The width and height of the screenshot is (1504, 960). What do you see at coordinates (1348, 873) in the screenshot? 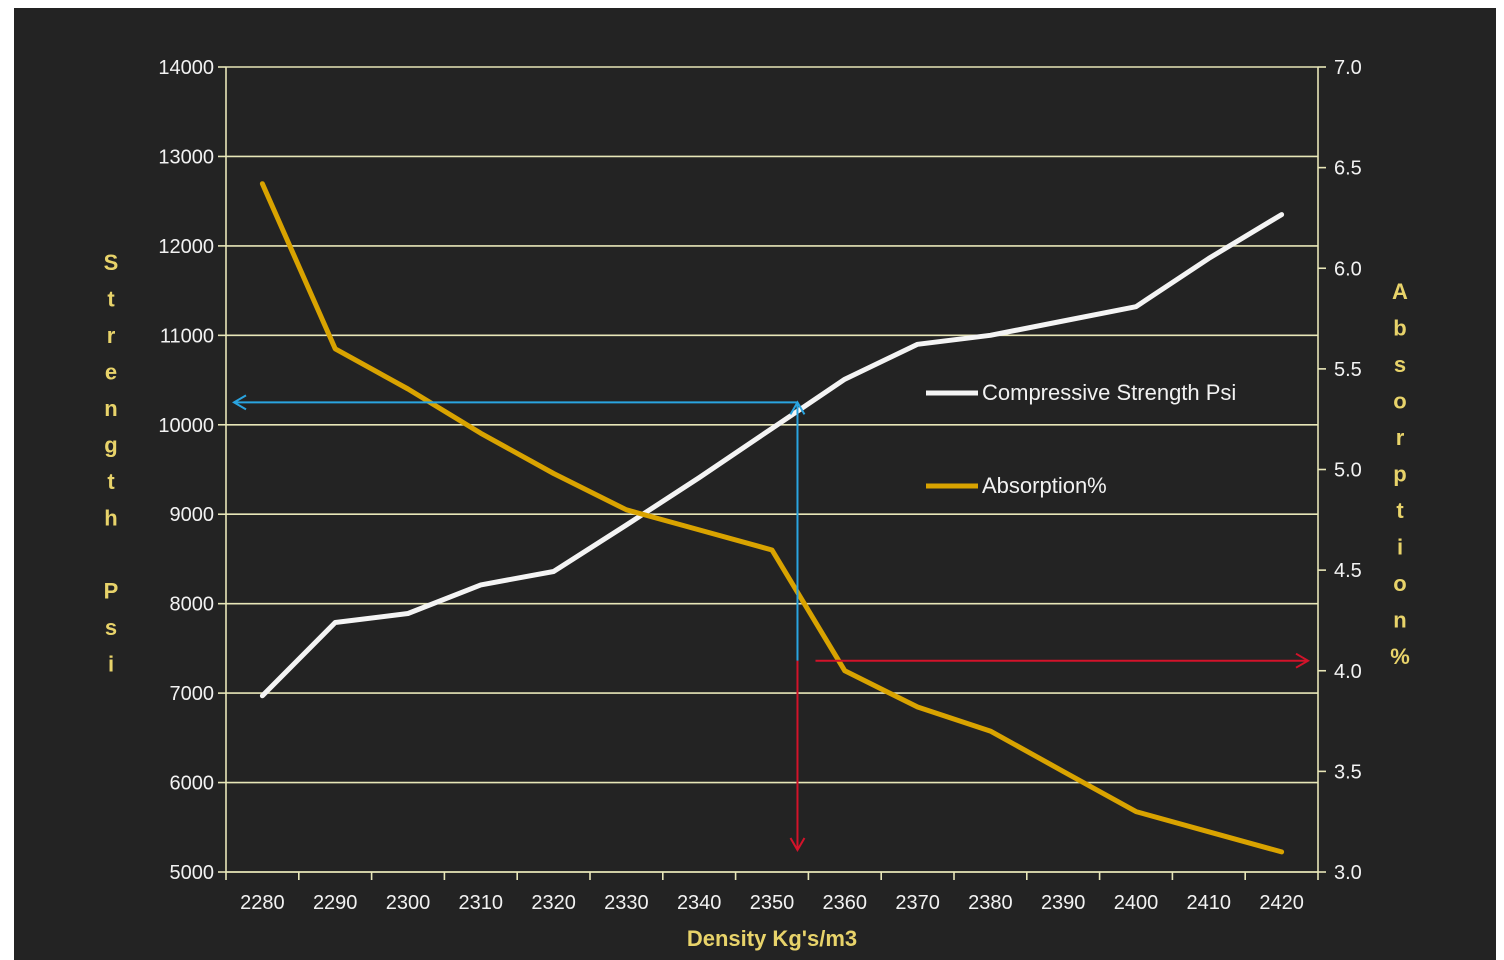
I see `right-tick-label: 3.0` at bounding box center [1348, 873].